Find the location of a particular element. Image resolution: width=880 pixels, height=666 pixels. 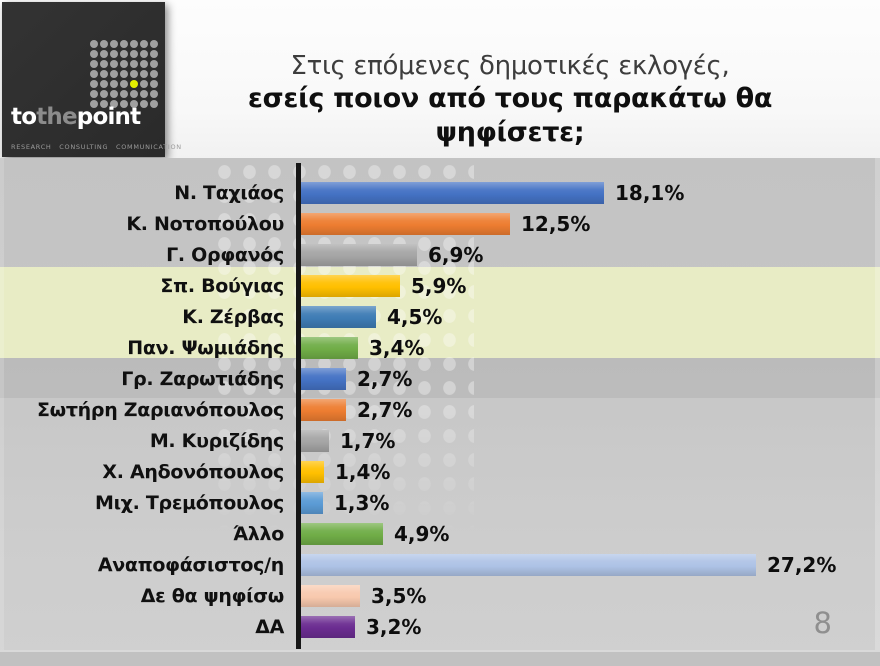

logo-accent-dot-icon is located at coordinates (134, 84).